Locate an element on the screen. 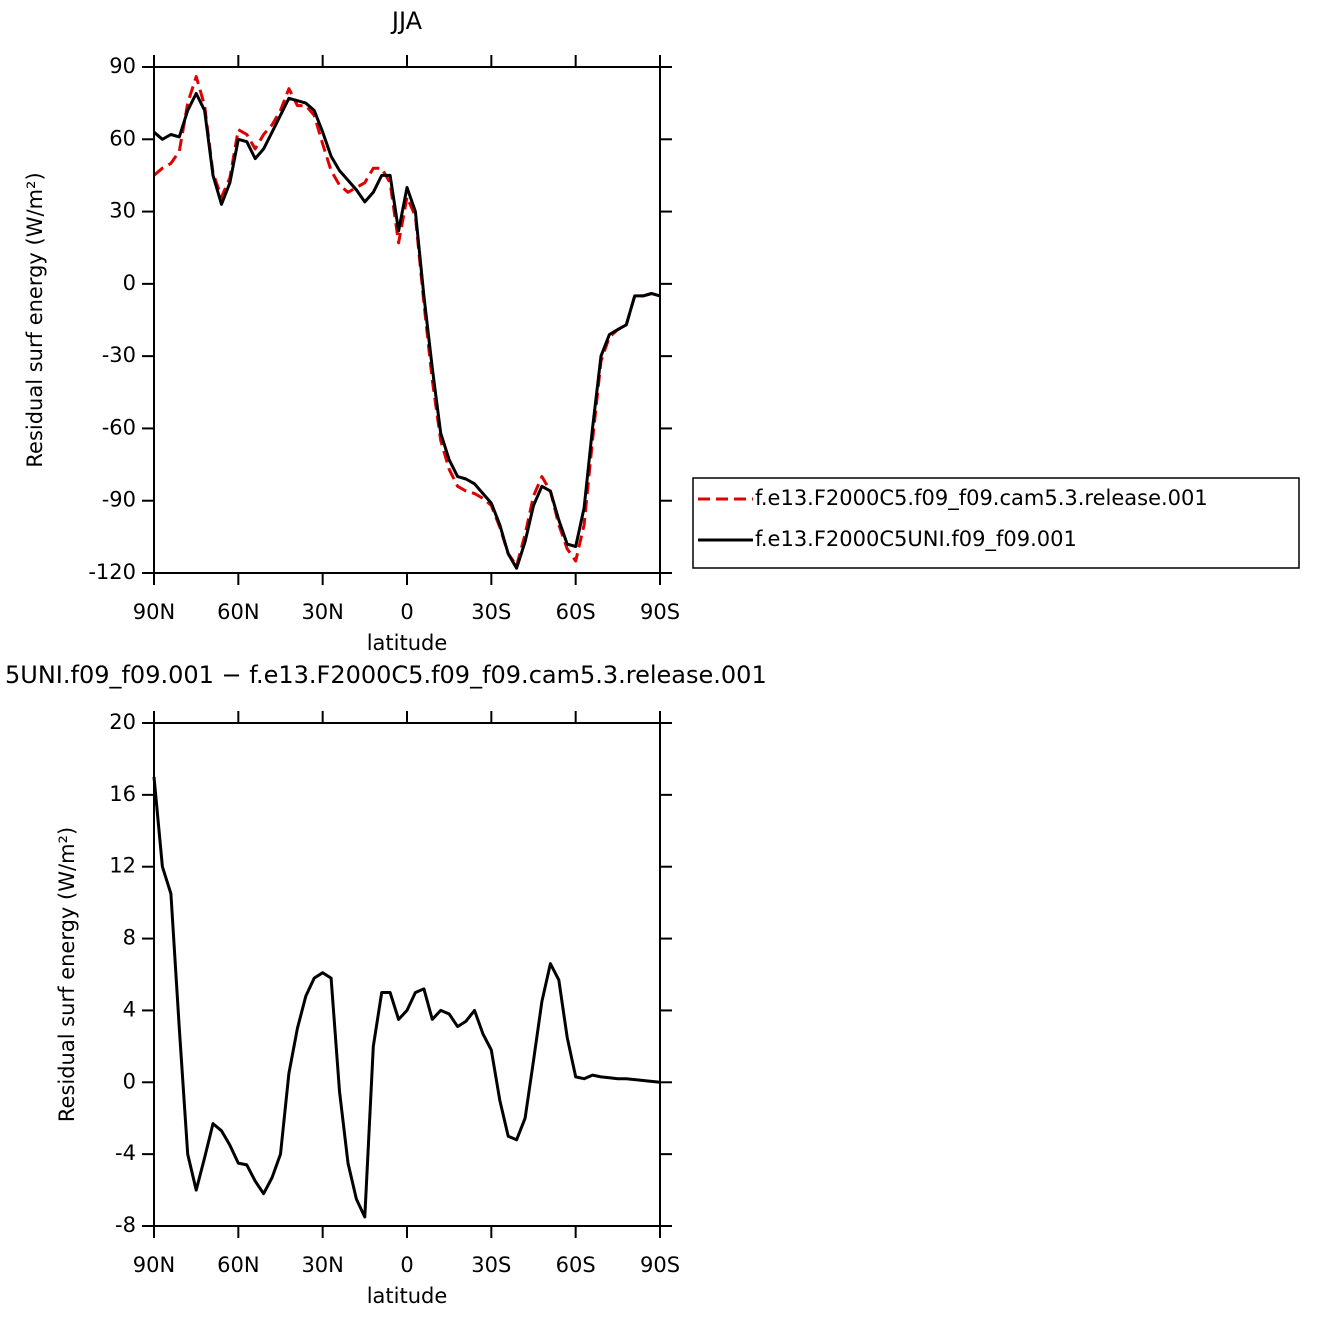 The image size is (1322, 1319). legend-label: f.e13.F2000C5UNI.f09_f09.001 is located at coordinates (916, 539).